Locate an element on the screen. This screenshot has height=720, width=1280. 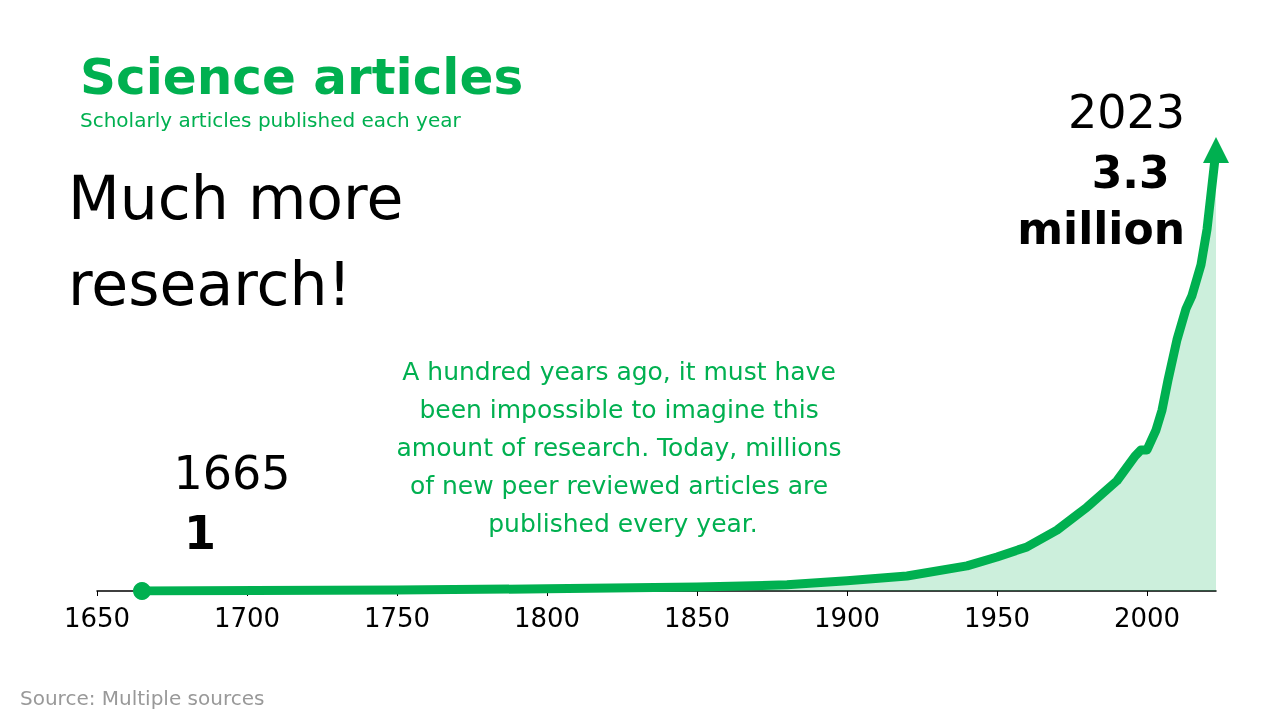
annotation: 3.3 million is located at coordinates (1101, 200).